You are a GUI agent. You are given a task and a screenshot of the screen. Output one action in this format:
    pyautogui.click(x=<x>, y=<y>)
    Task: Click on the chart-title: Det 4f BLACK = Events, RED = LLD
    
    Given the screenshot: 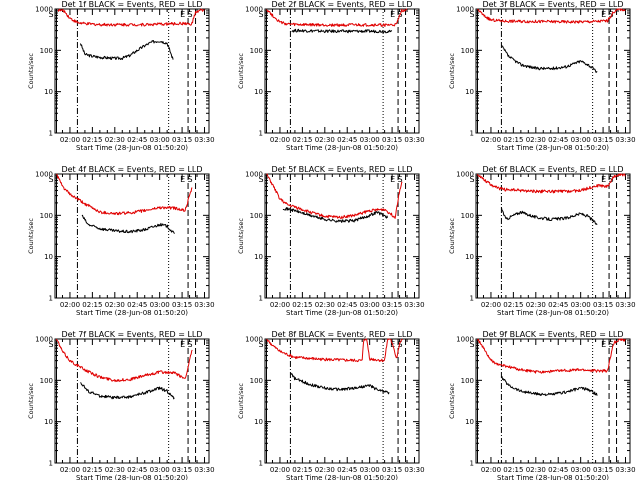 What is the action you would take?
    pyautogui.click(x=131, y=169)
    